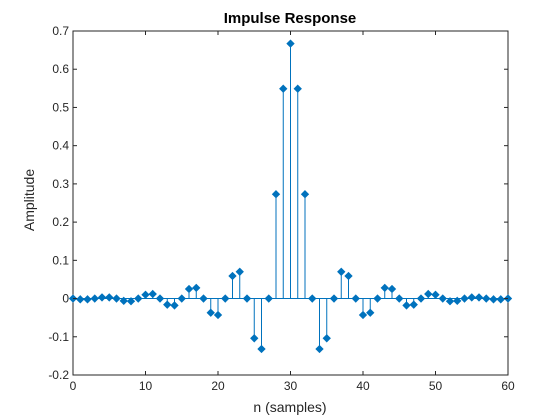 The height and width of the screenshot is (420, 560). I want to click on x-tick-label: 30, so click(291, 386).